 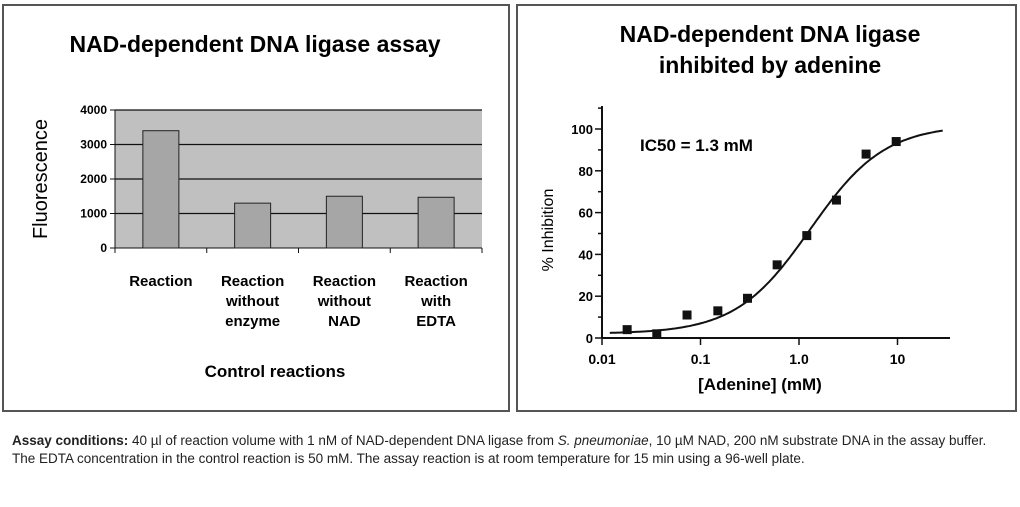 What do you see at coordinates (696, 145) in the screenshot?
I see `ic50-annotation: IC50 = 1.3 mM` at bounding box center [696, 145].